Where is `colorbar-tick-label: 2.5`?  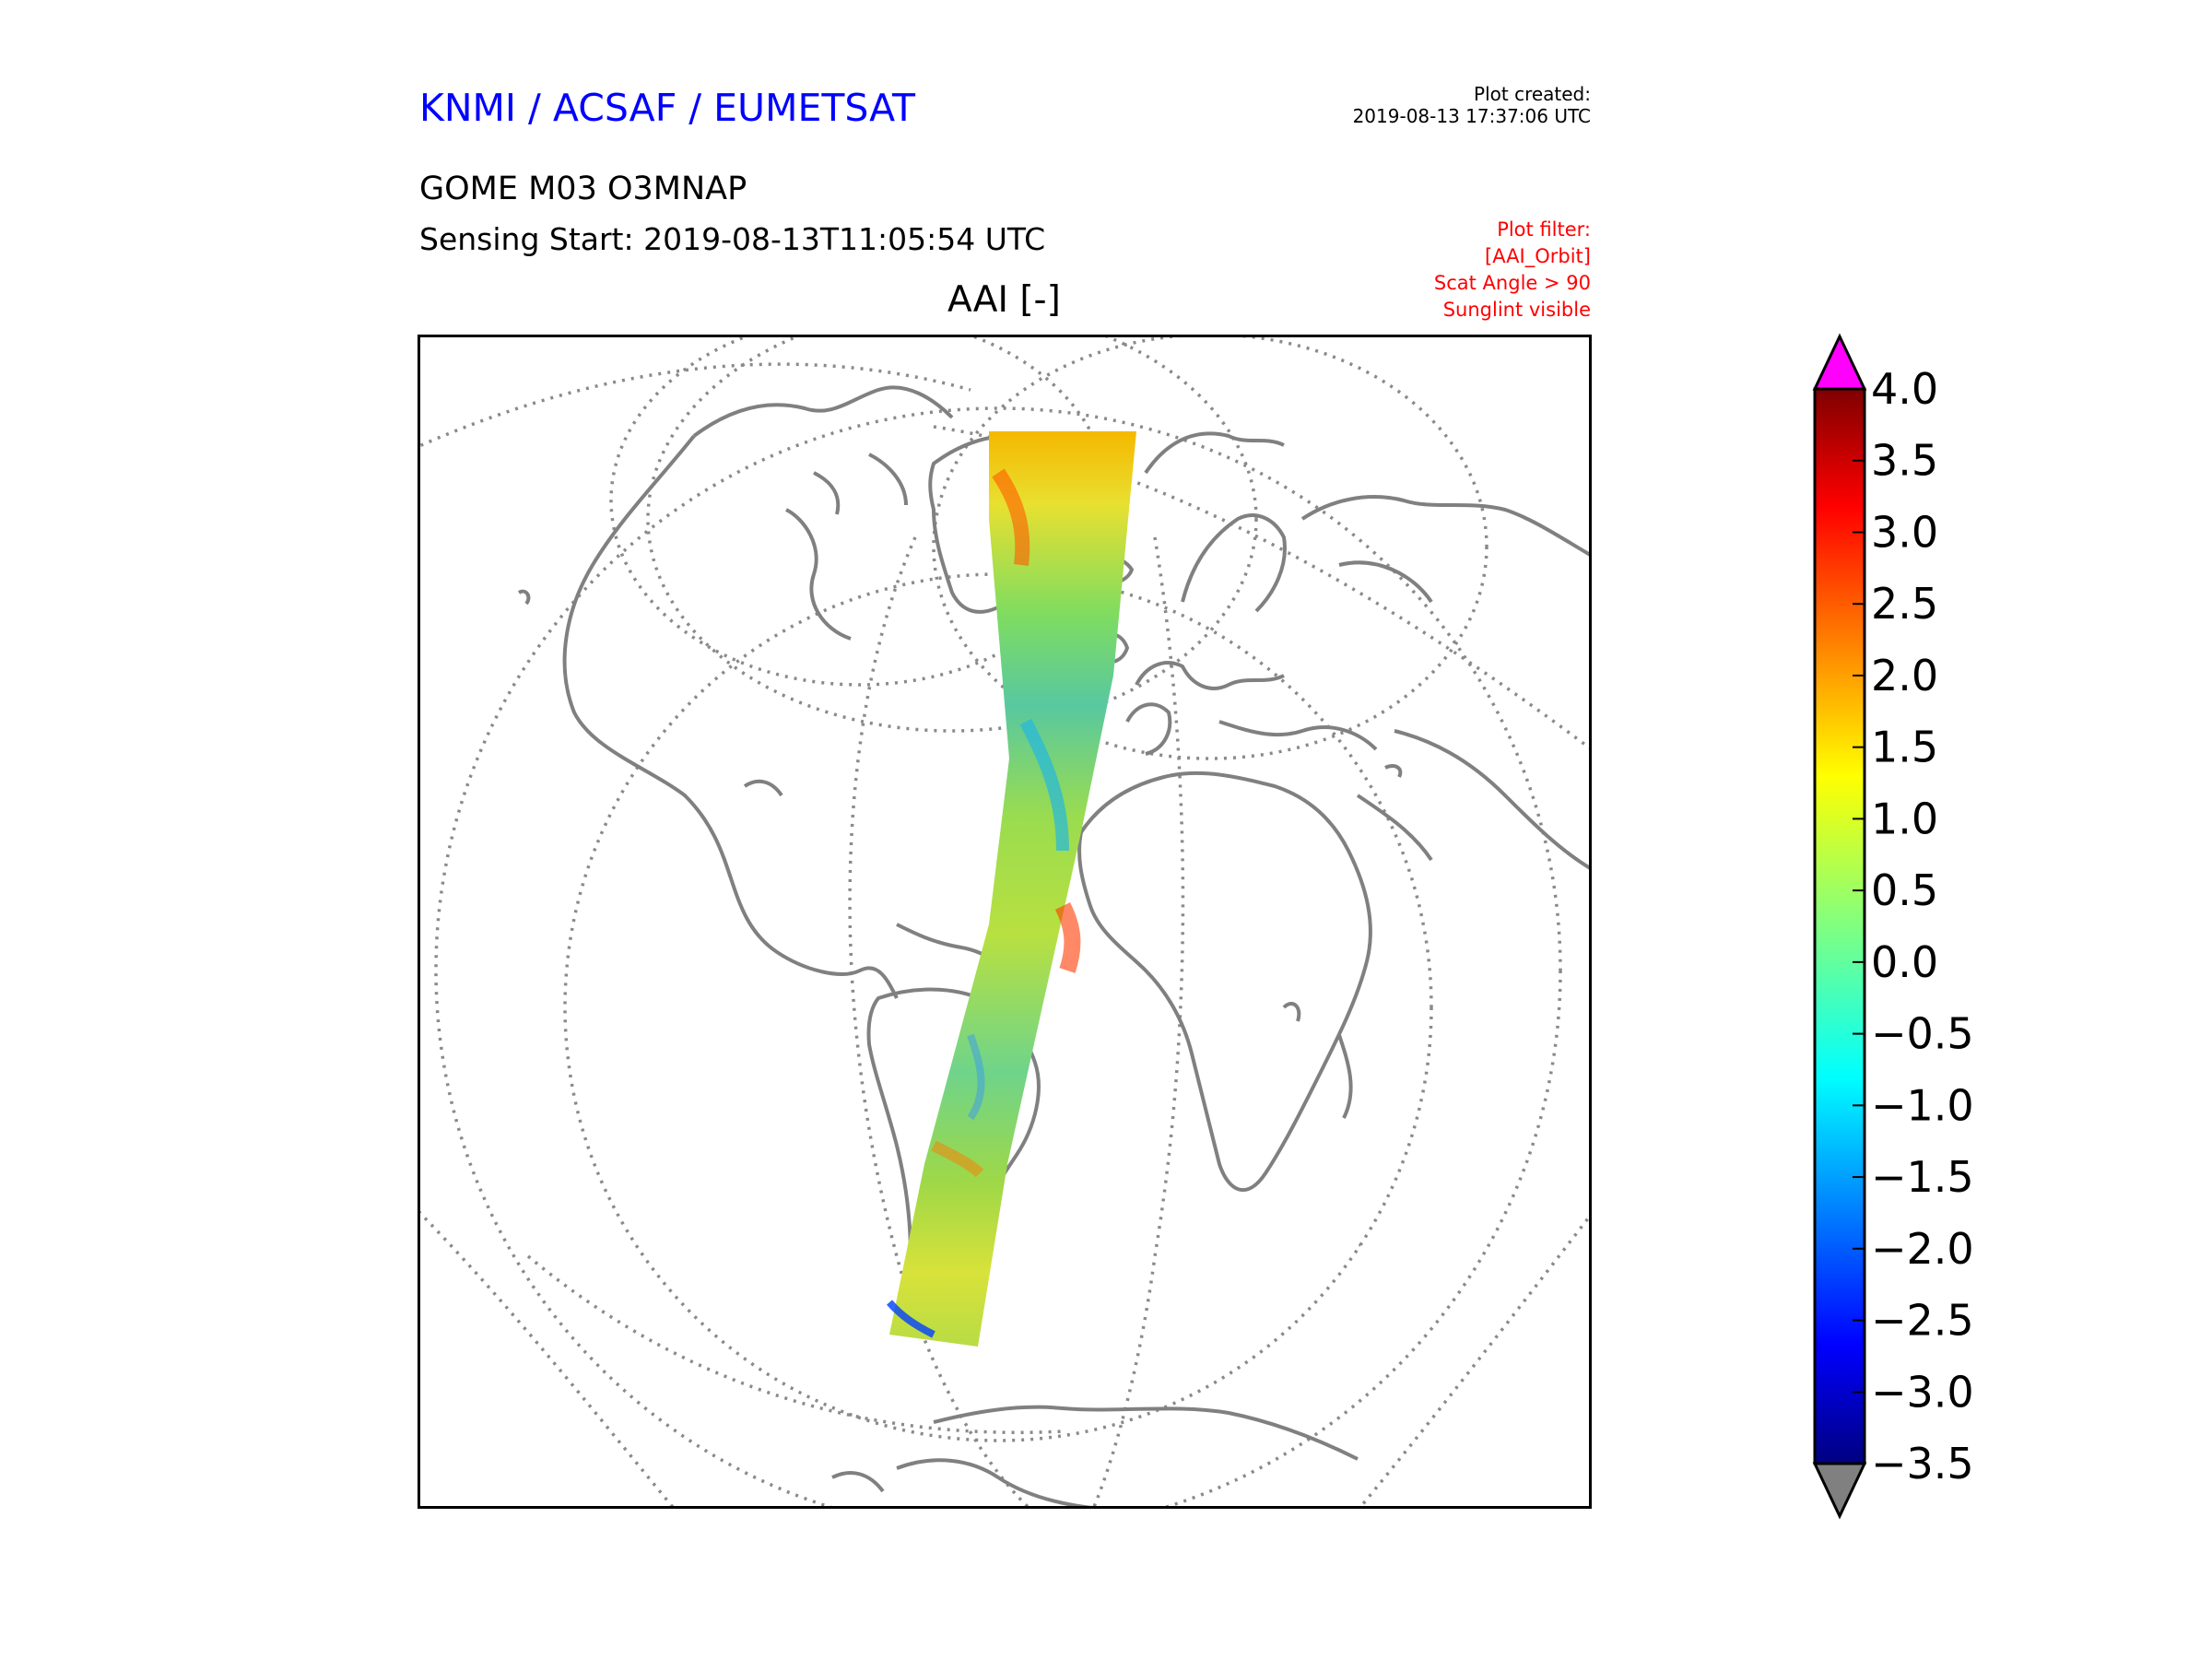
colorbar-tick-label: 2.5 is located at coordinates (1904, 604).